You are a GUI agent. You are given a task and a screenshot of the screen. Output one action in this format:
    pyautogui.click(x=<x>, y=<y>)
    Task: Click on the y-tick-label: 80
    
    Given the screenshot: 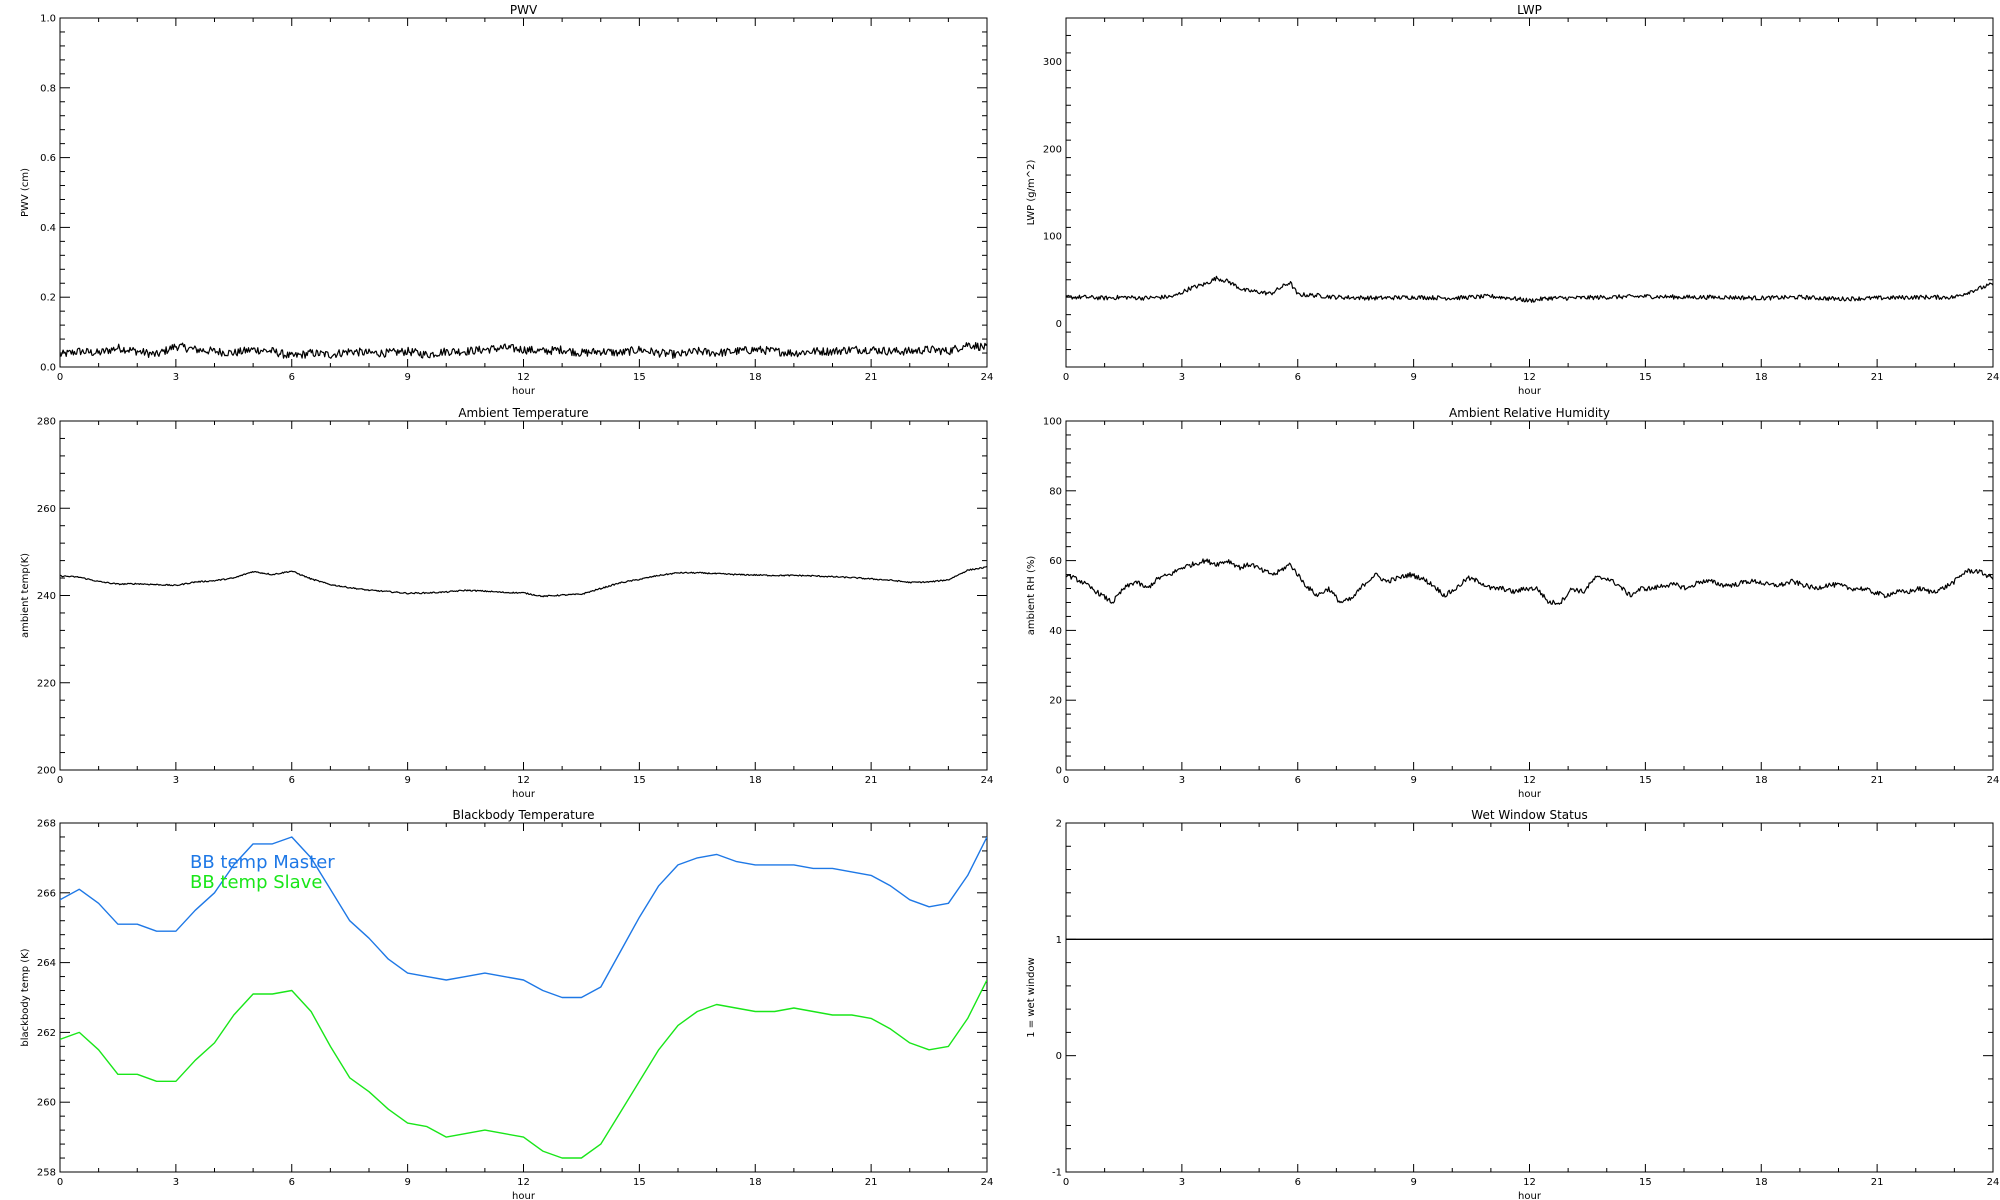 What is the action you would take?
    pyautogui.click(x=1055, y=491)
    